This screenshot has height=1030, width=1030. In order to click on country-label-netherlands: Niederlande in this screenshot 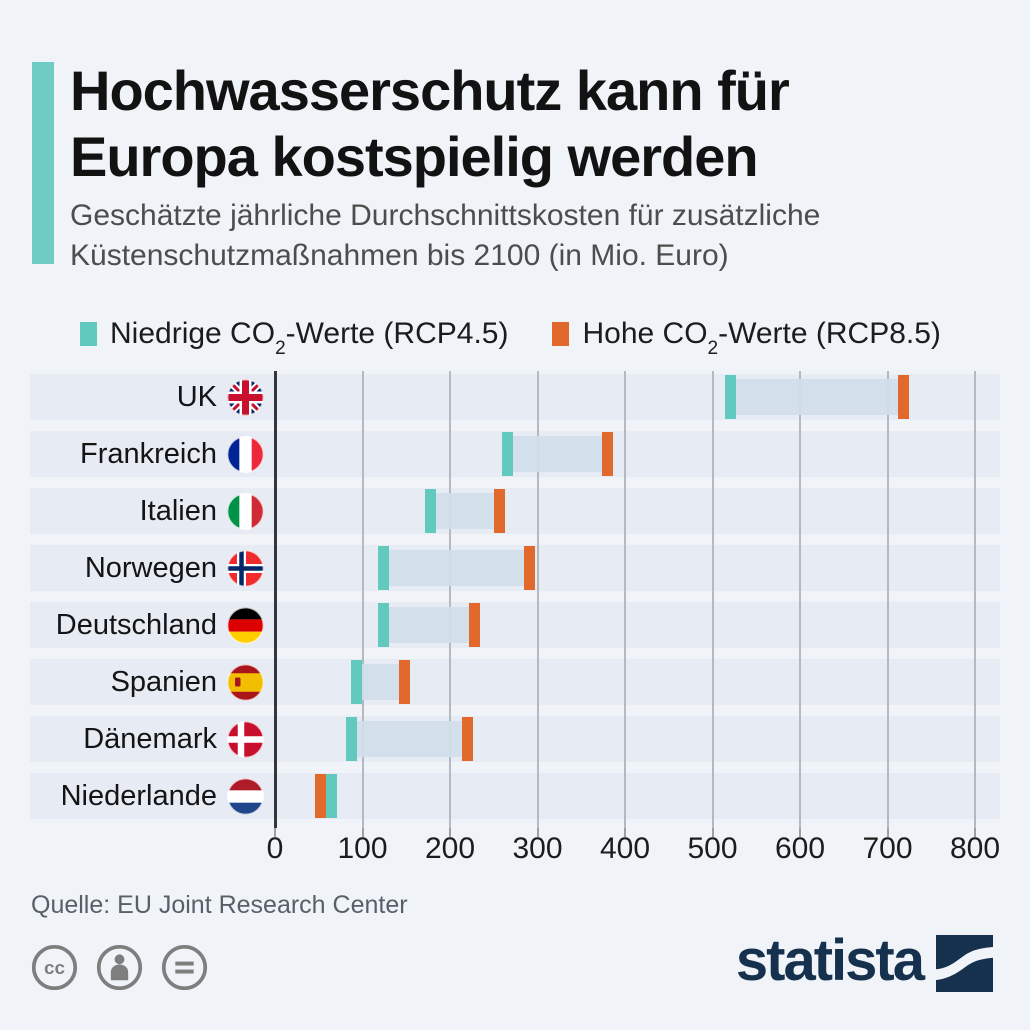, I will do `click(138, 795)`.